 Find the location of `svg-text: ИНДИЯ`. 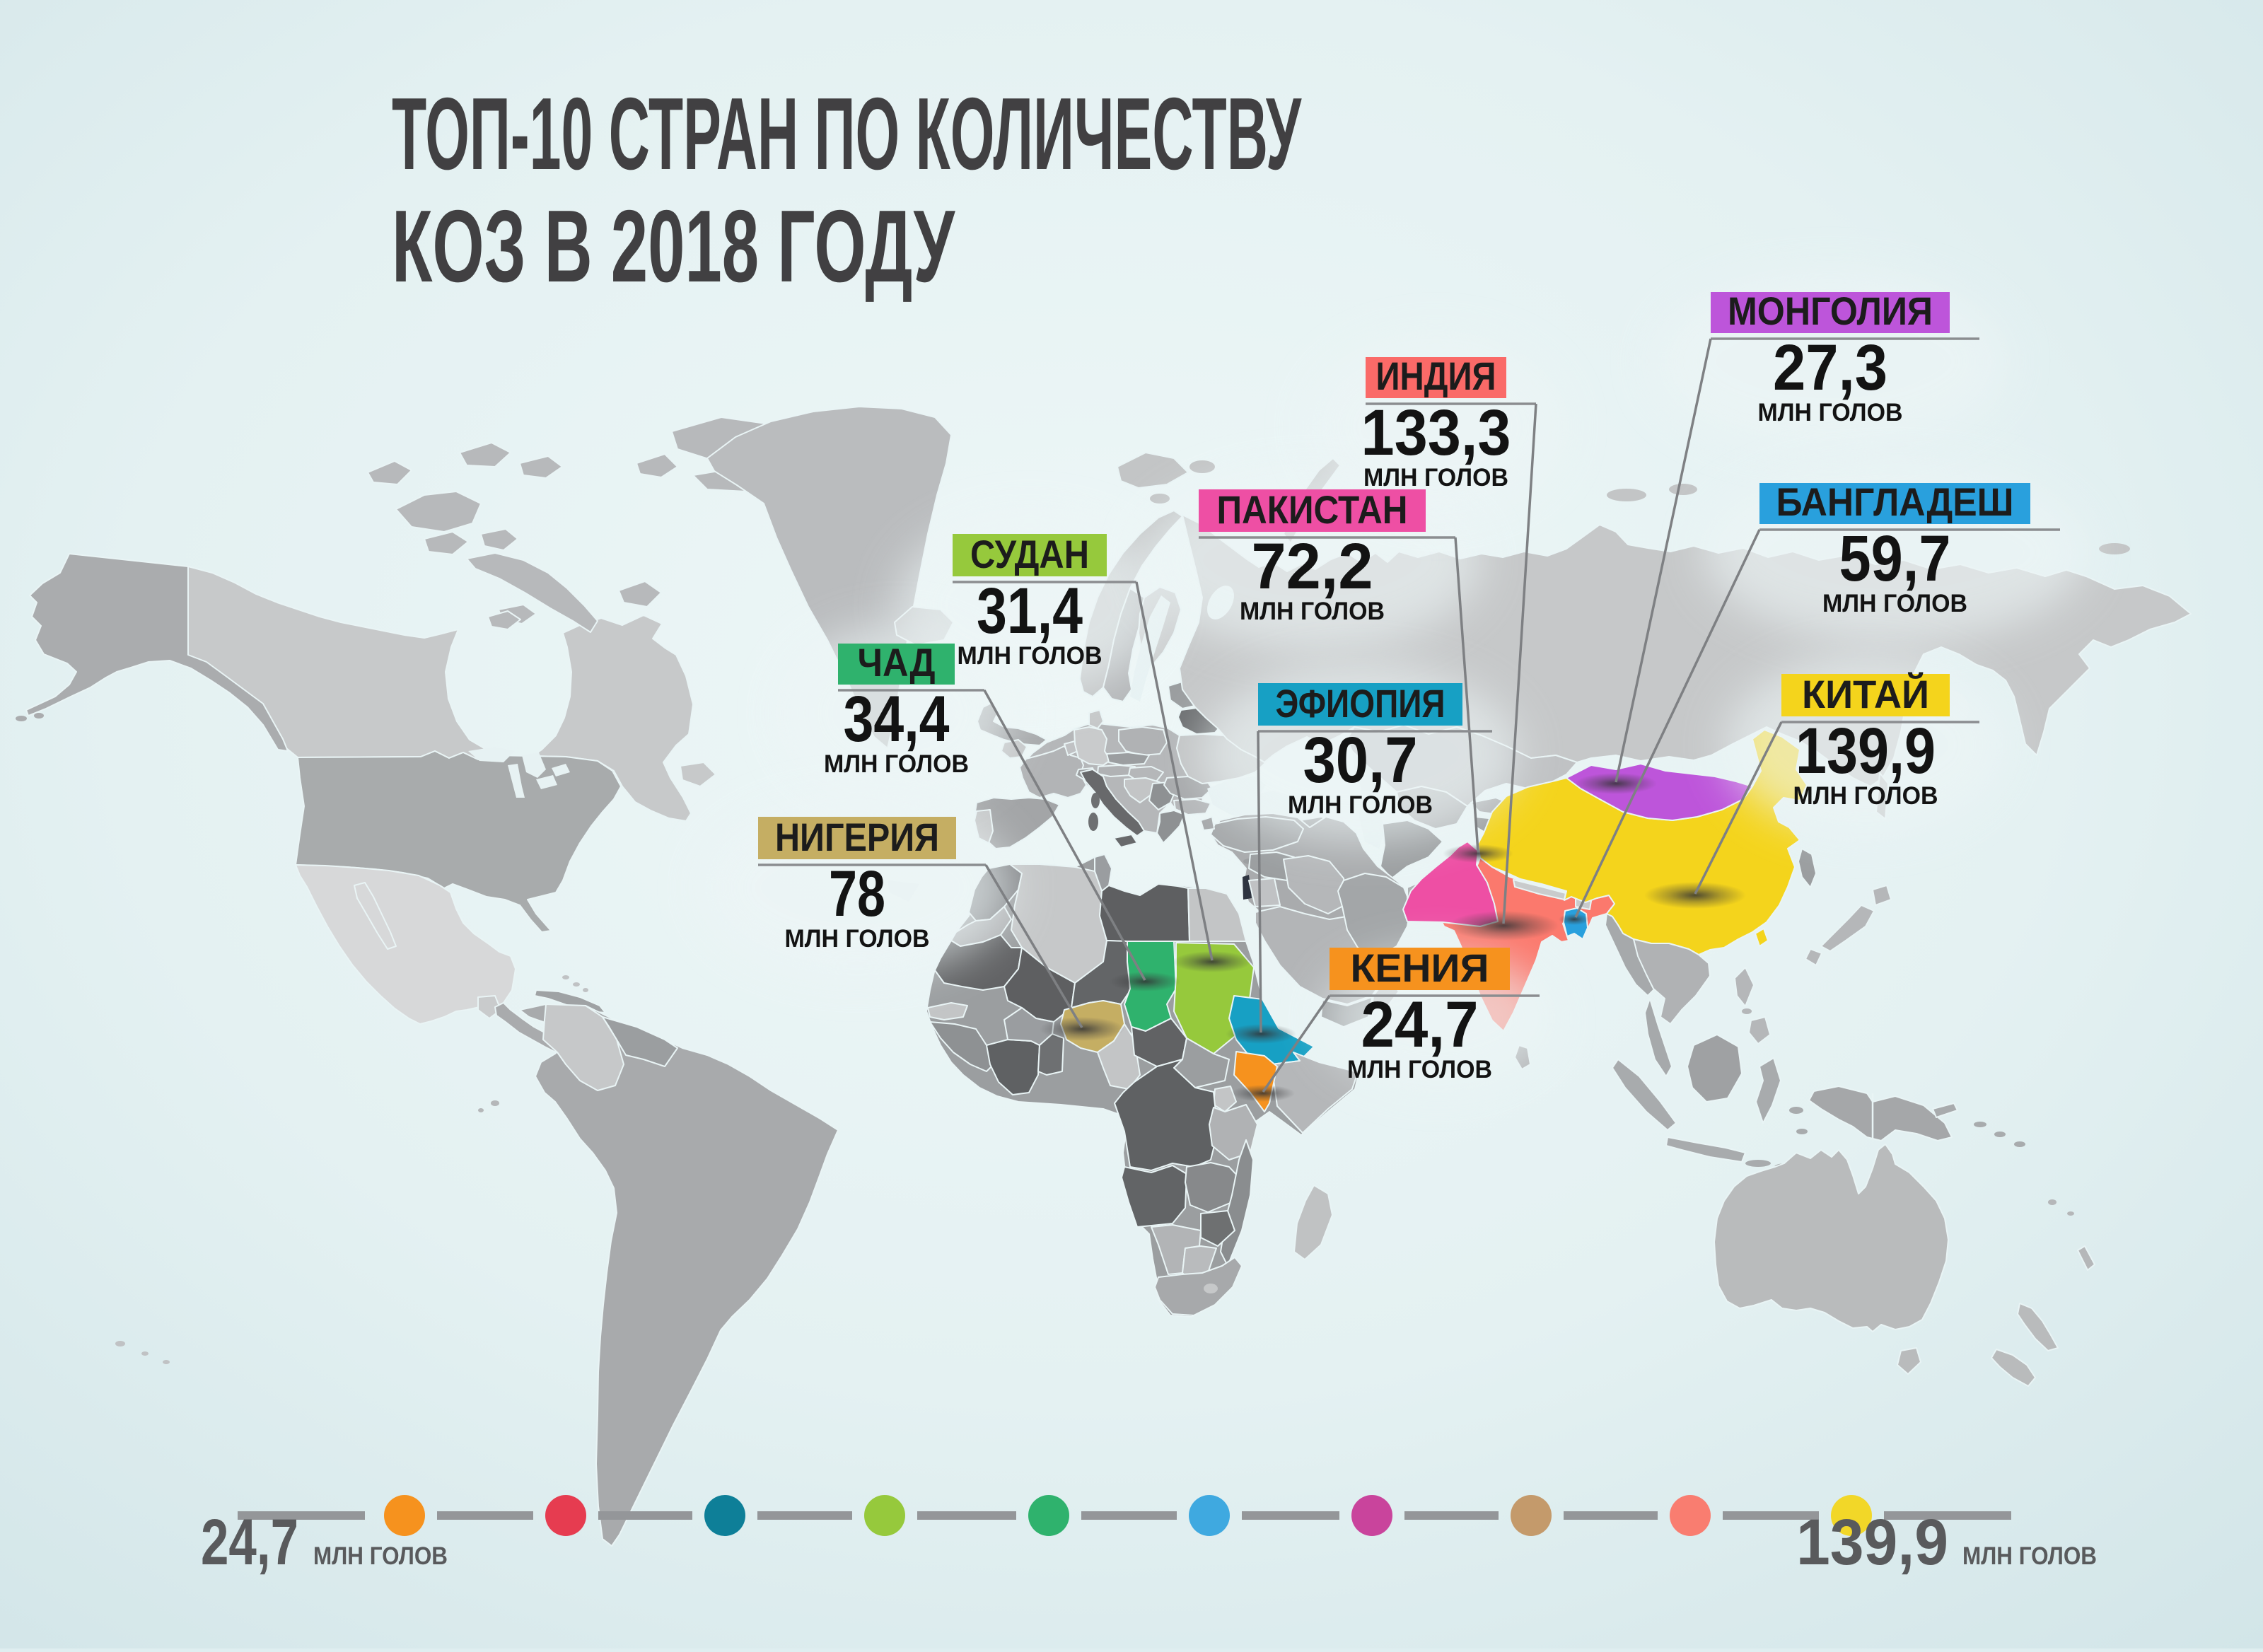

svg-text: ИНДИЯ is located at coordinates (1436, 376).